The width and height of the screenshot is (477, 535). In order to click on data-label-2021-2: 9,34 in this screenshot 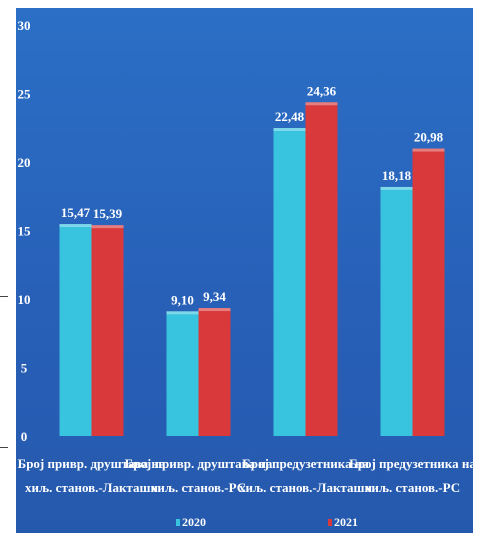, I will do `click(214, 296)`.